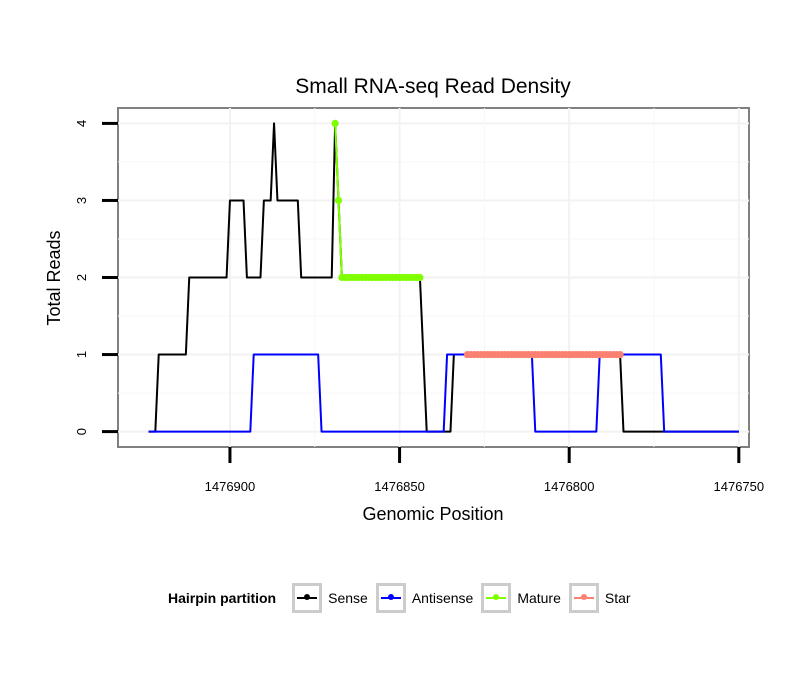  I want to click on x-tick-label: 1476850, so click(399, 486).